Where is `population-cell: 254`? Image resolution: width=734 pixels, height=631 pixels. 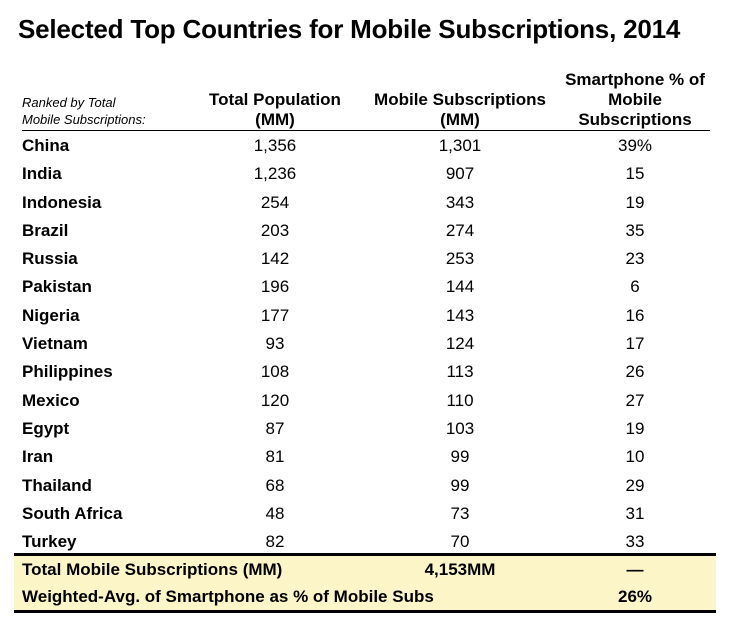 population-cell: 254 is located at coordinates (275, 202).